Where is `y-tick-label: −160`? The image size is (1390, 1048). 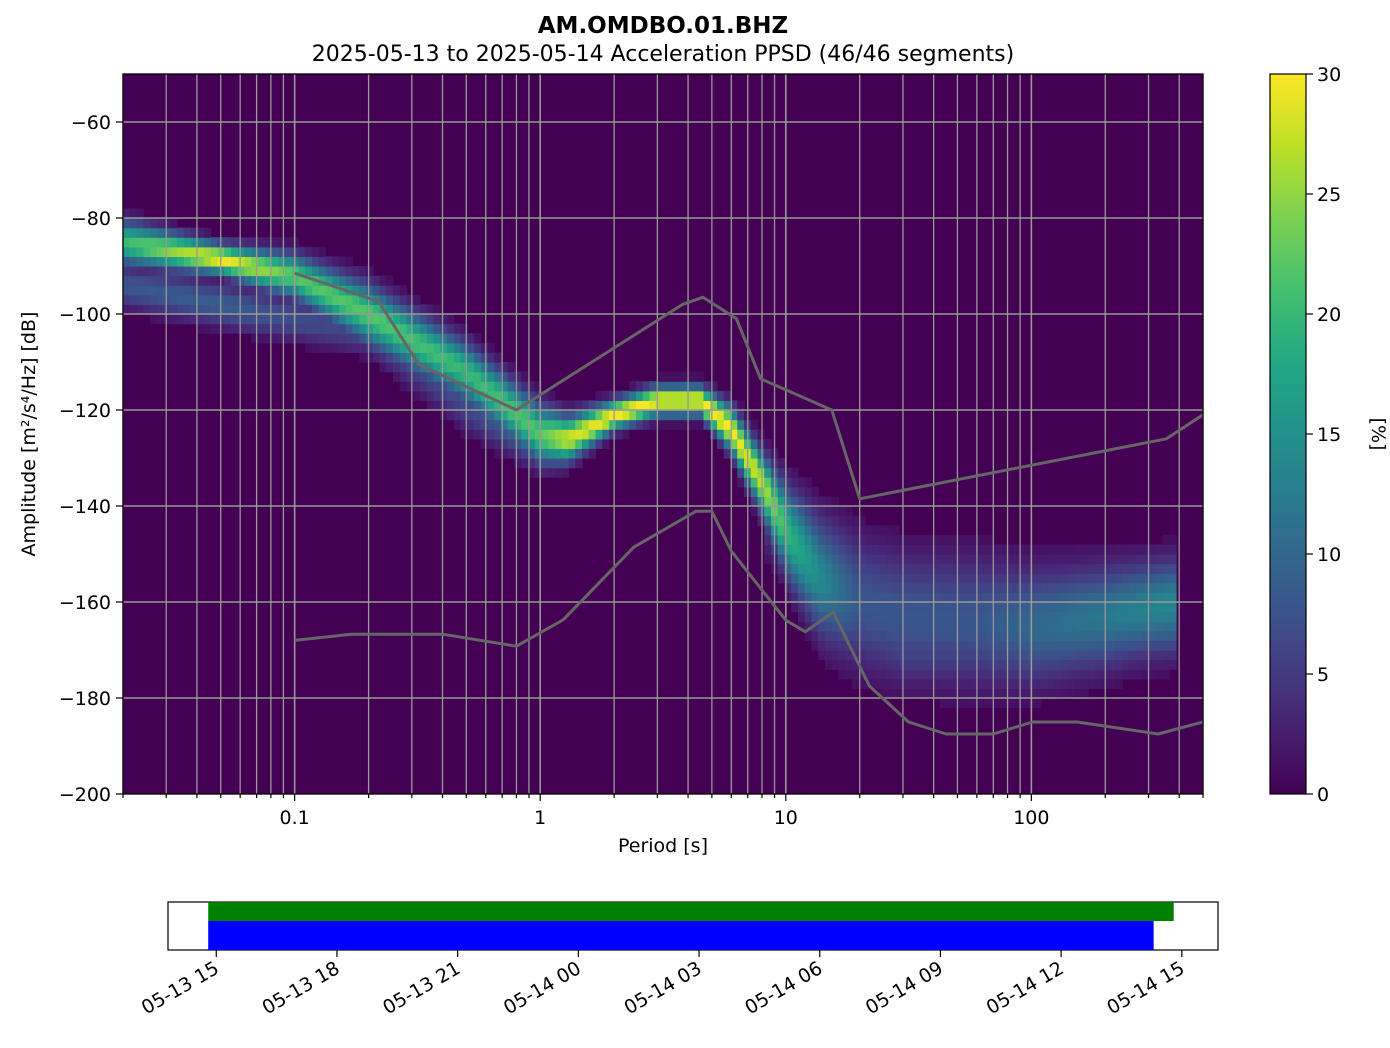
y-tick-label: −160 is located at coordinates (85, 603).